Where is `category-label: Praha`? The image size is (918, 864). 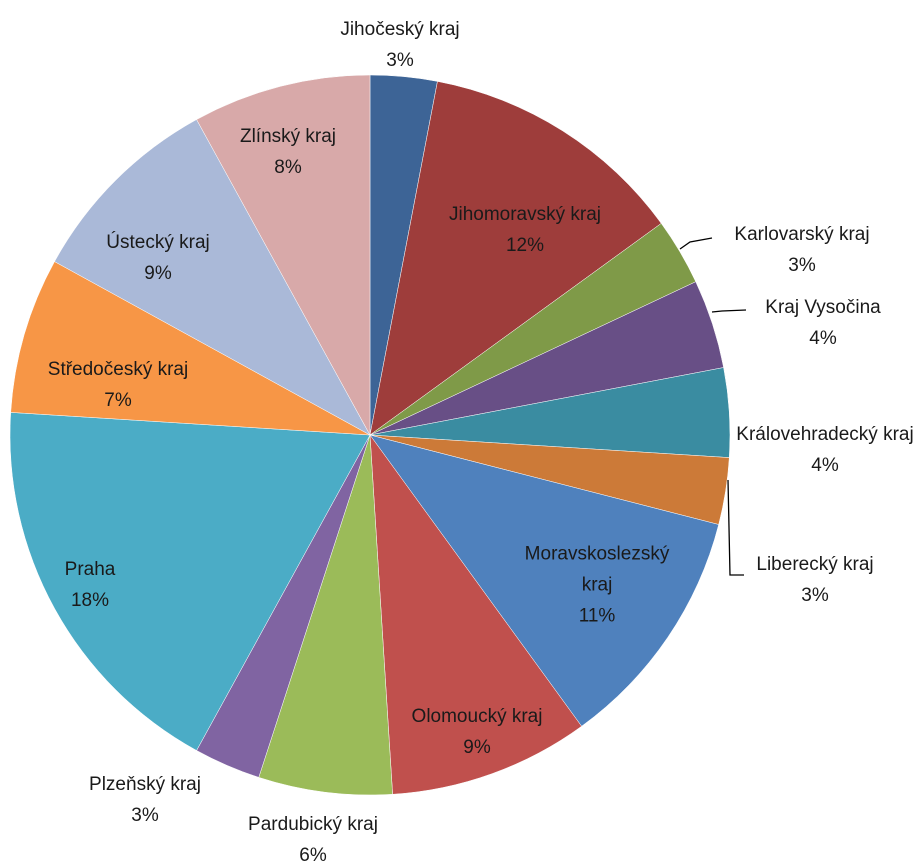
category-label: Praha is located at coordinates (90, 569).